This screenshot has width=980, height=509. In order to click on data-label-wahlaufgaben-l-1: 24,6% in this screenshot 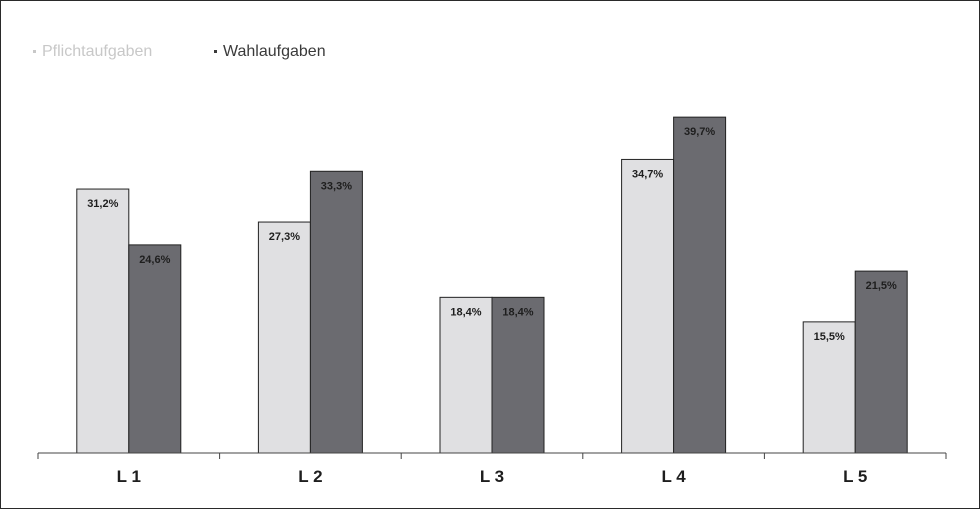, I will do `click(154, 260)`.